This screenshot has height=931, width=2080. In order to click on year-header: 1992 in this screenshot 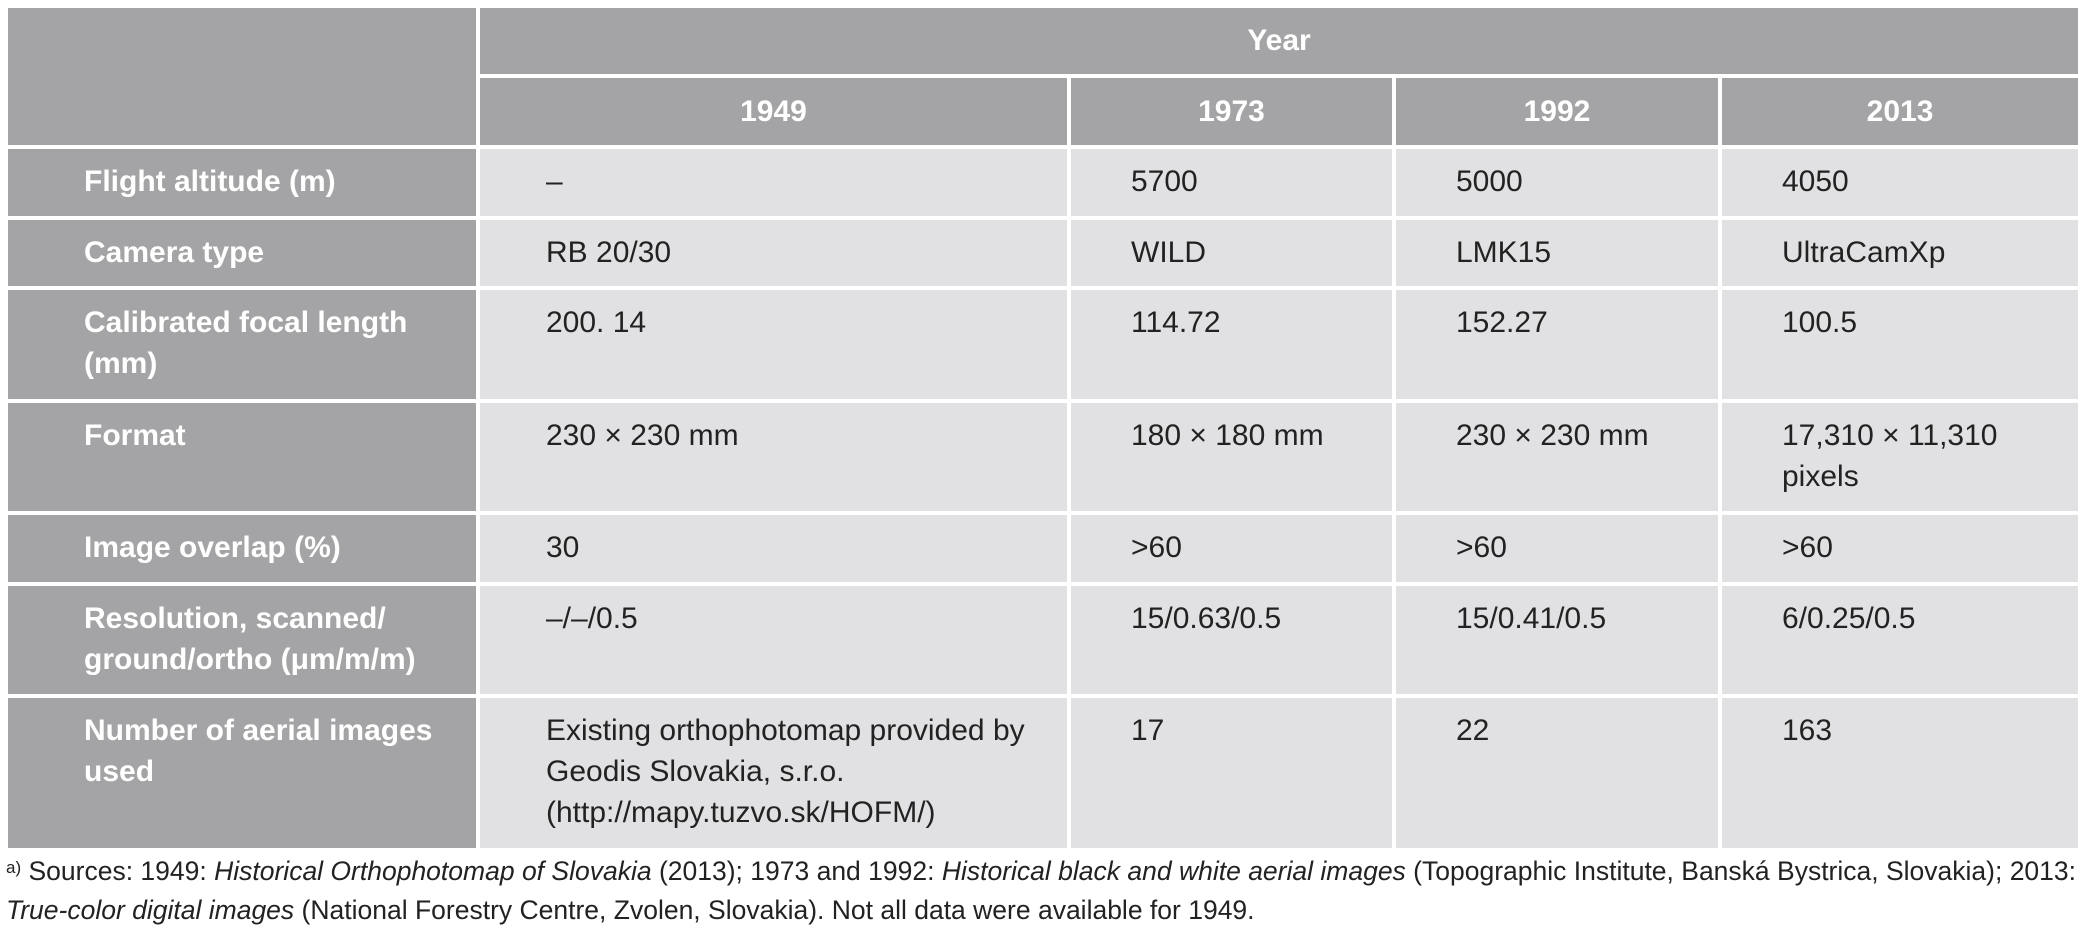, I will do `click(1557, 111)`.